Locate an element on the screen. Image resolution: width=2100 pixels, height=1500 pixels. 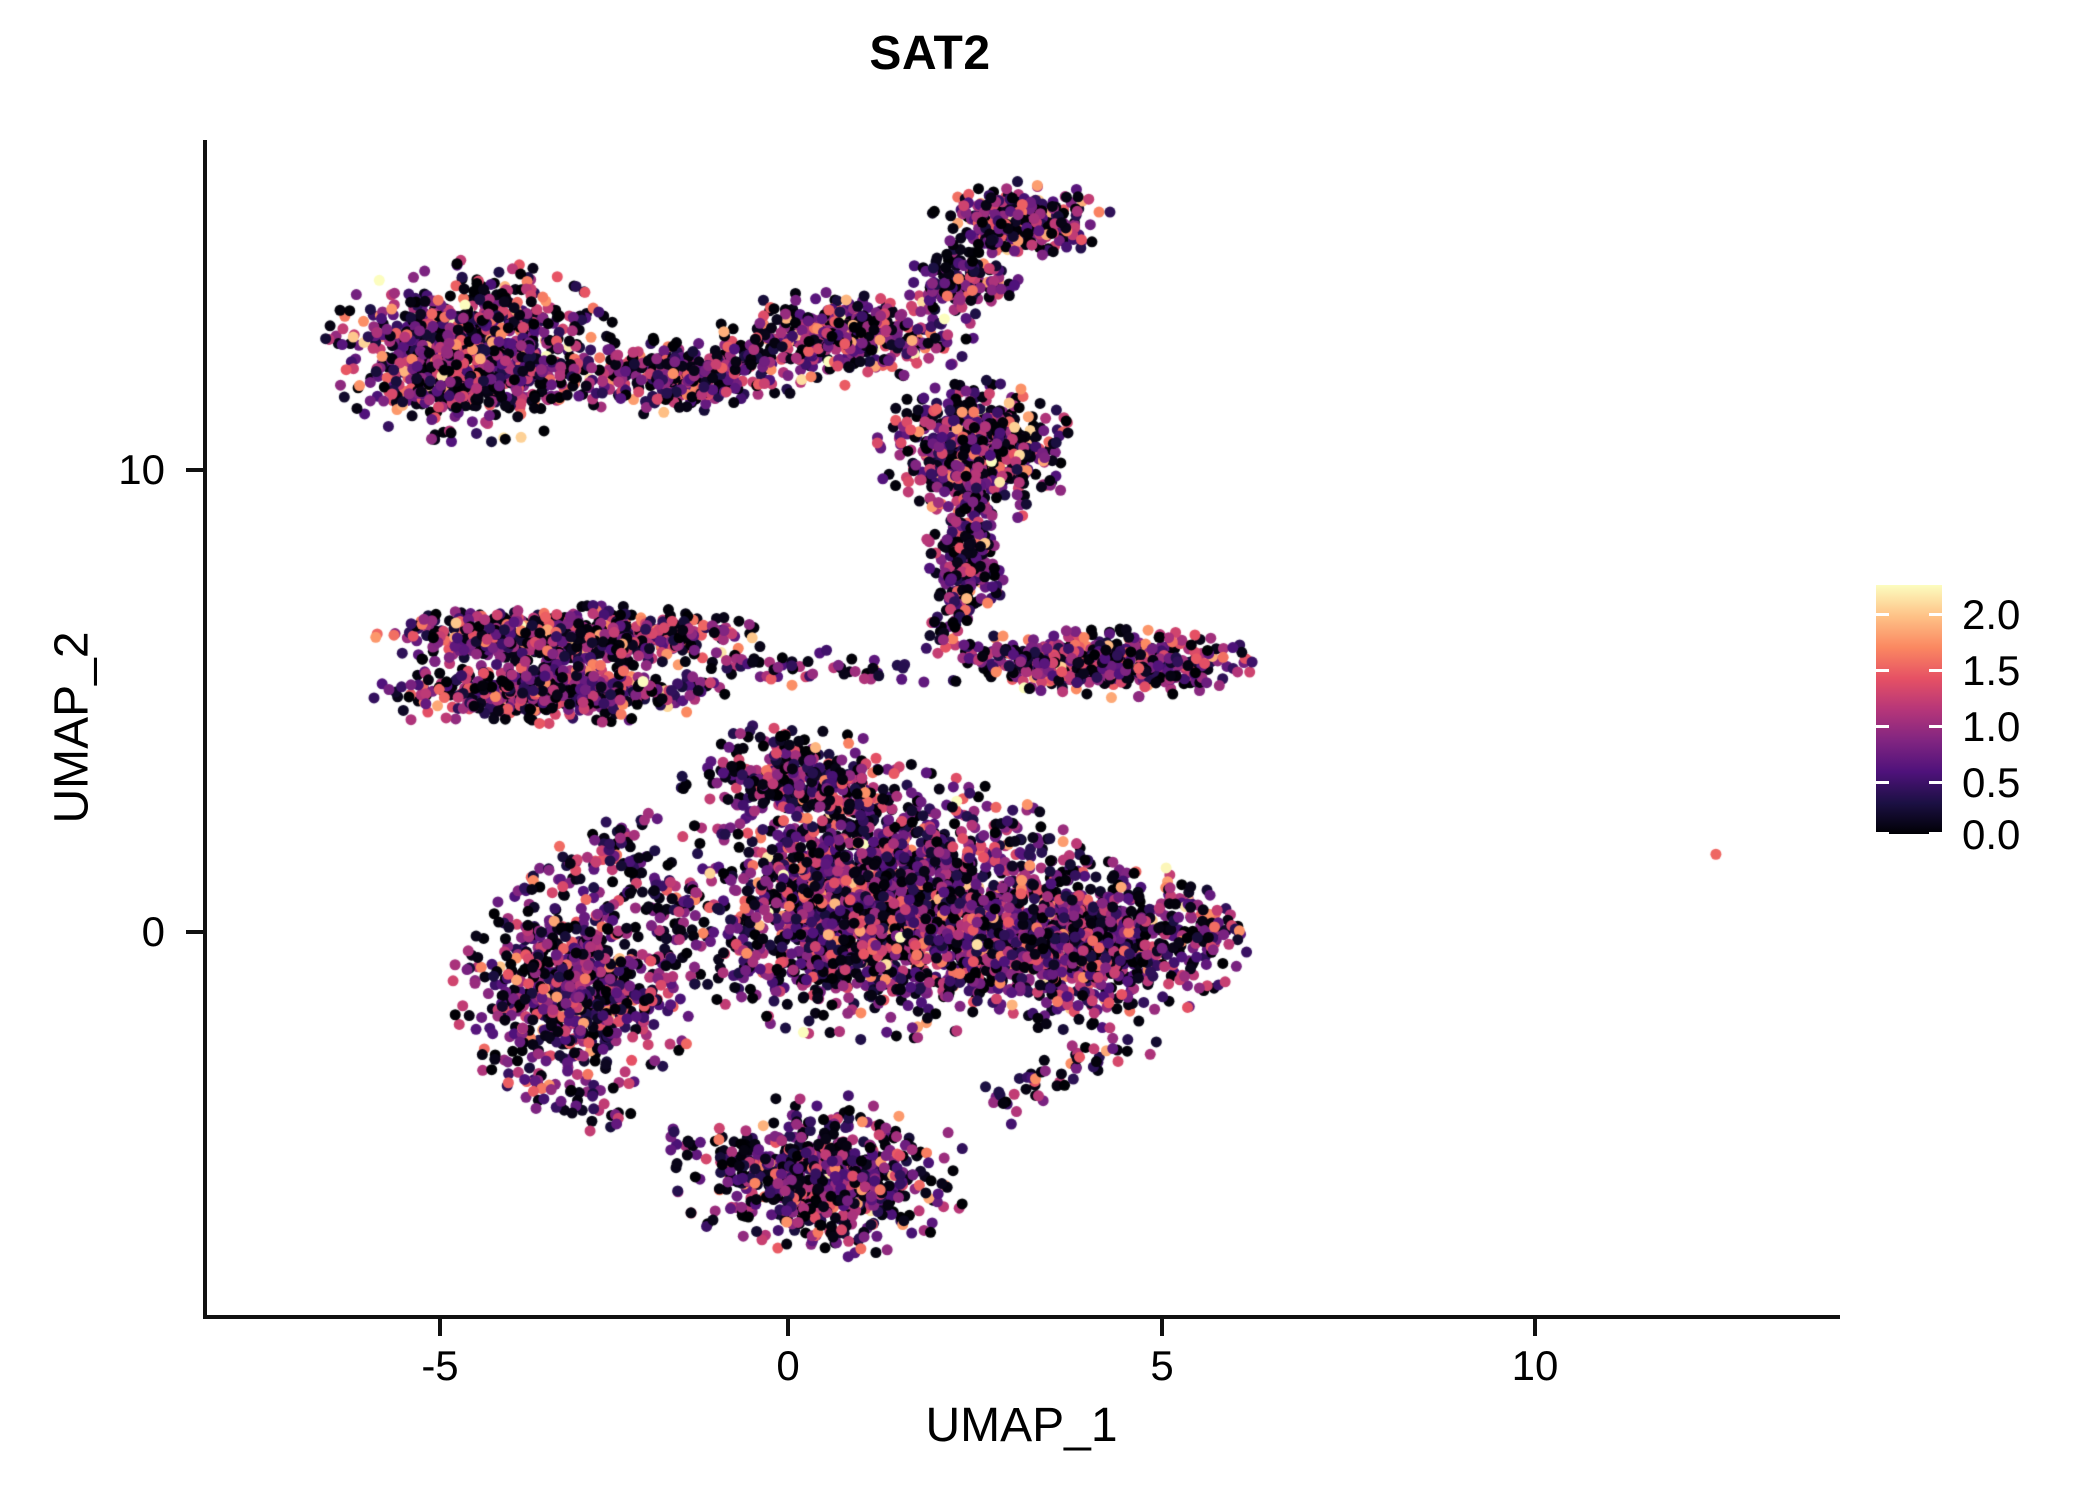
y-axis-line is located at coordinates (205, 728).